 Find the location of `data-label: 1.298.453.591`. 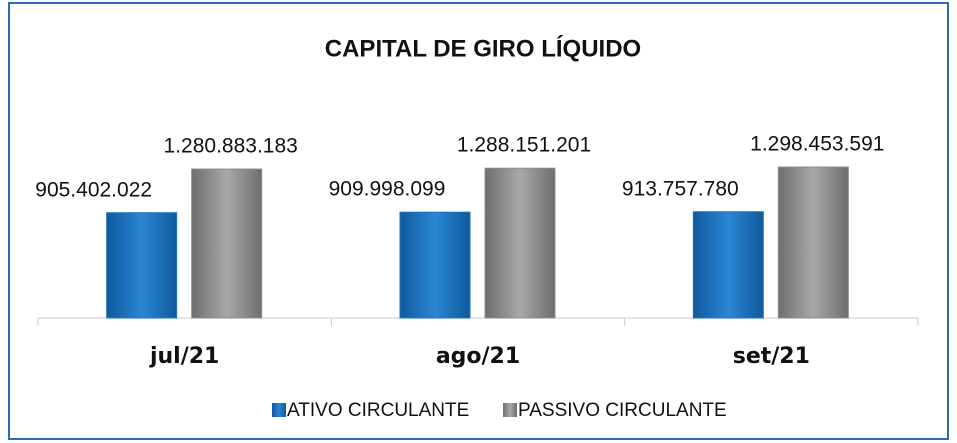

data-label: 1.298.453.591 is located at coordinates (817, 144).